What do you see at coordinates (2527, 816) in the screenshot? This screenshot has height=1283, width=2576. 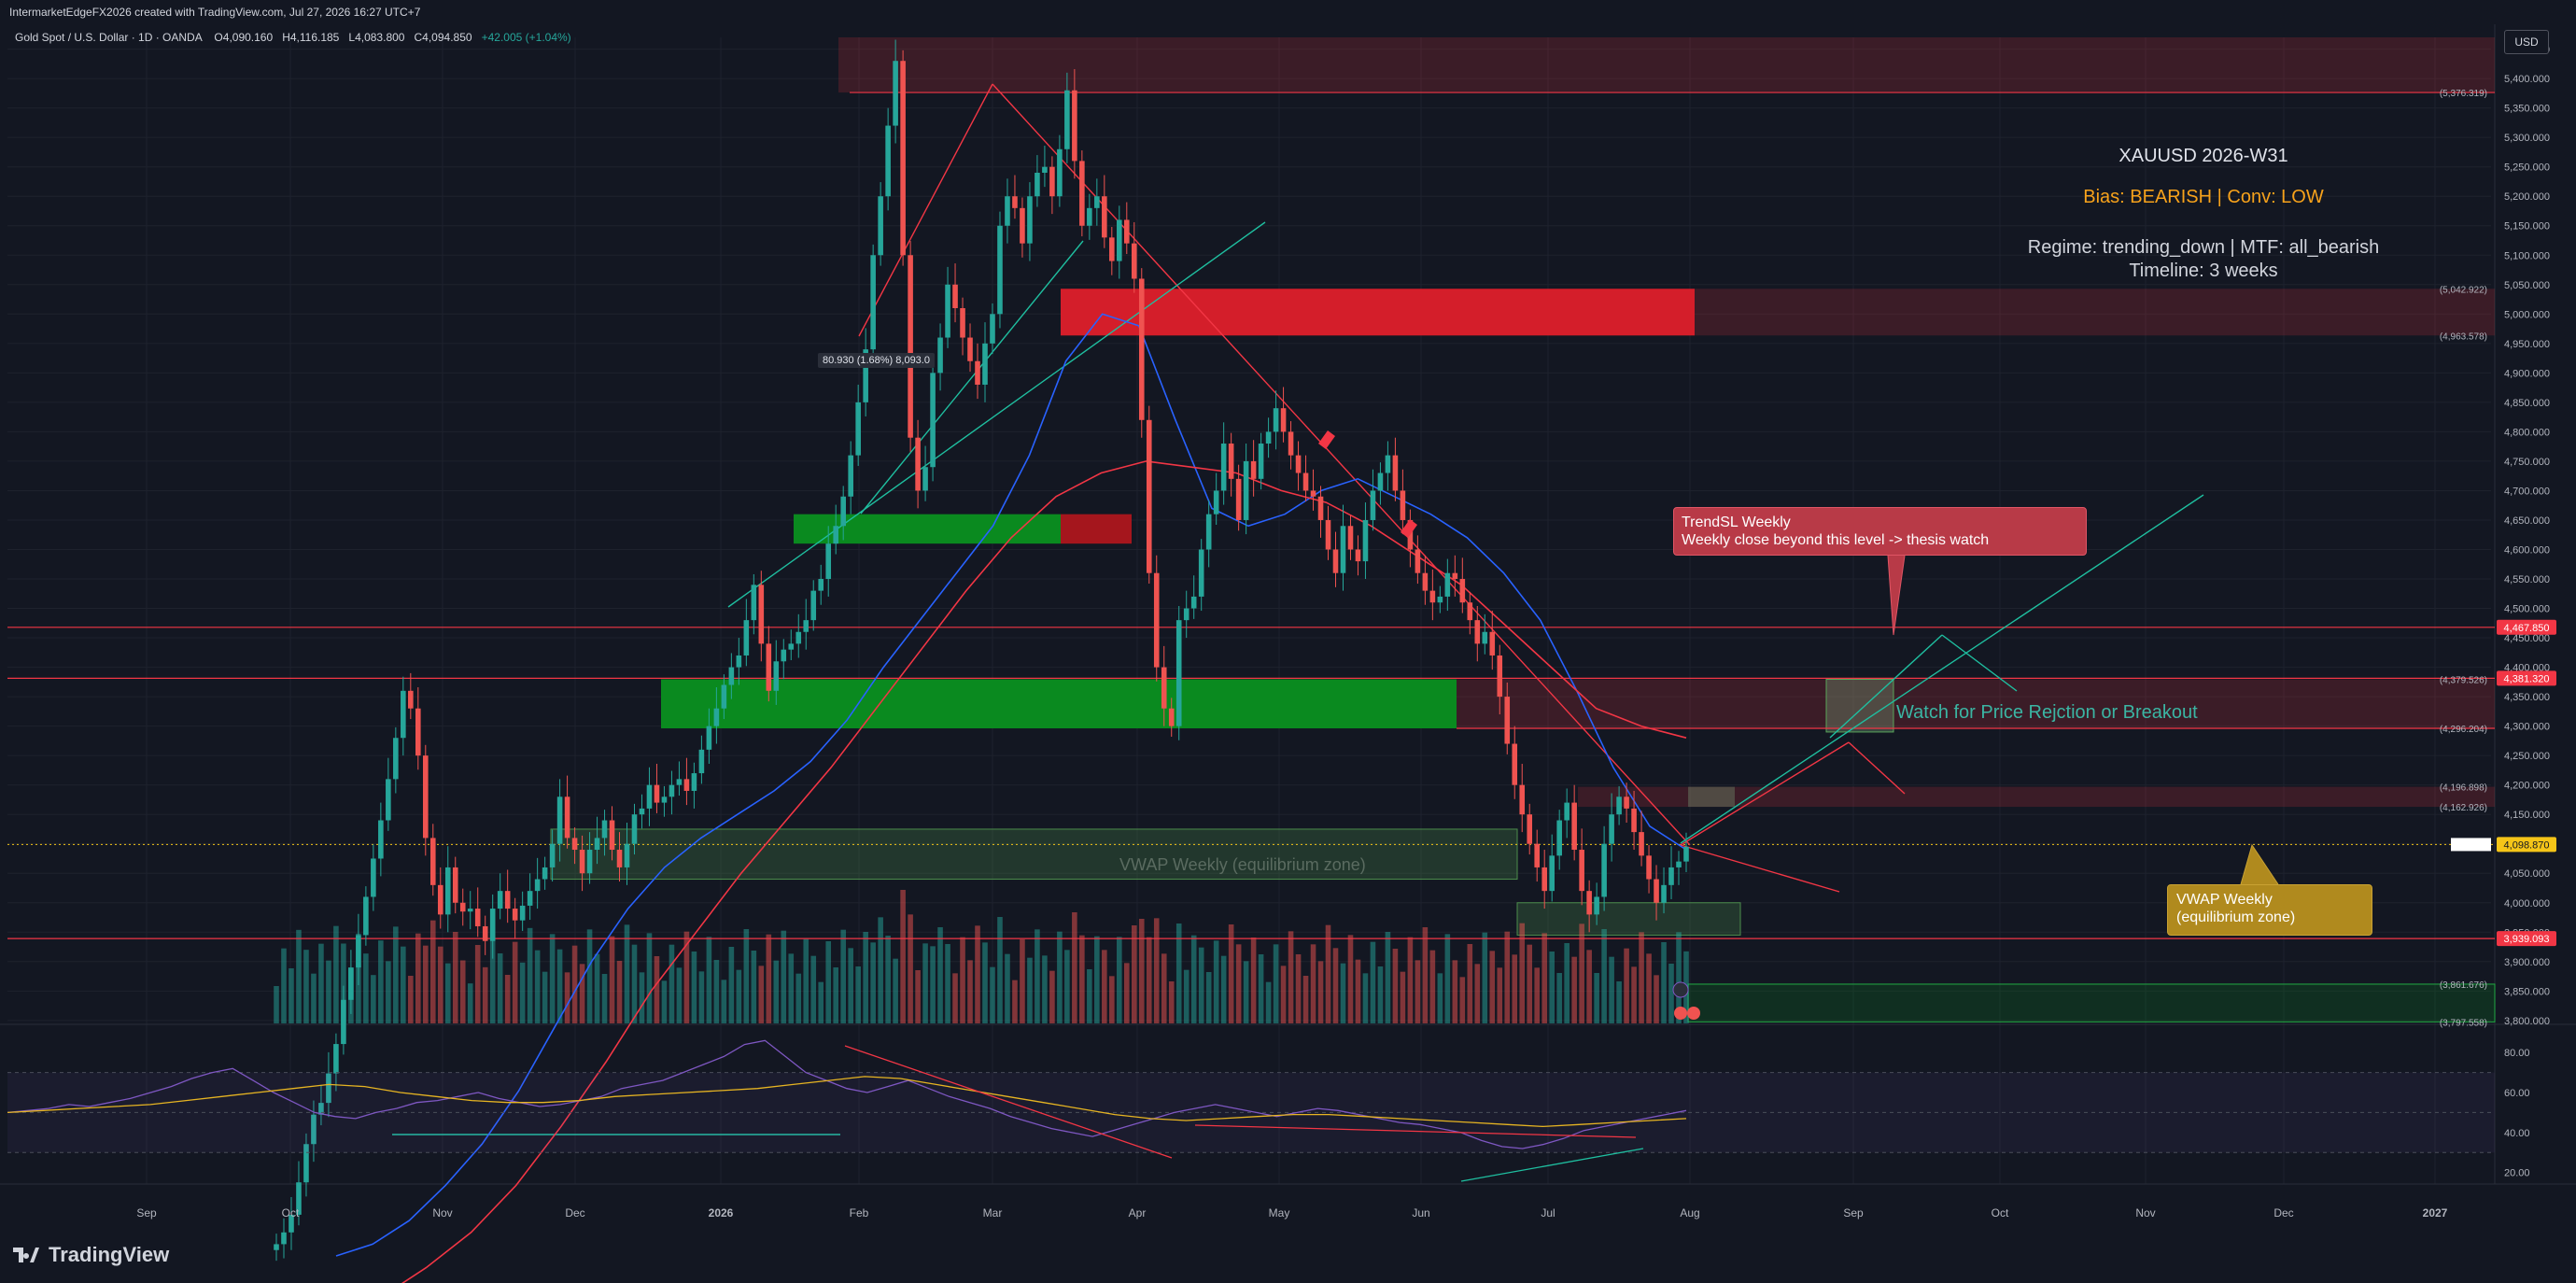 I see `price-tick-label: 4,150.000` at bounding box center [2527, 816].